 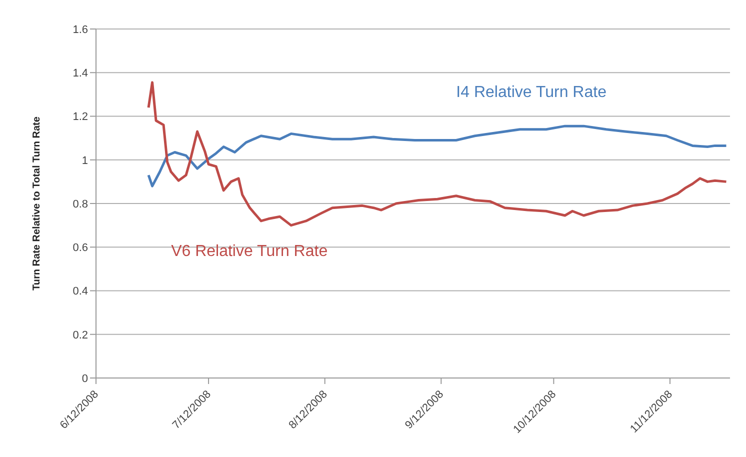 I want to click on series-label: I4 Relative Turn Rate, so click(x=532, y=93).